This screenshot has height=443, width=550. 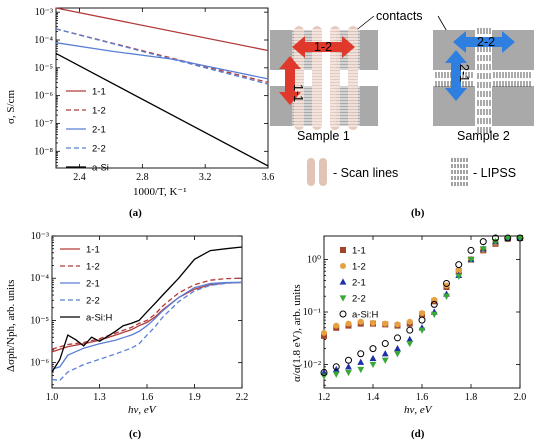 What do you see at coordinates (86, 284) in the screenshot?
I see `panel-c-legend: 1-1 1-2 2-1 2-2 a-Si:H` at bounding box center [86, 284].